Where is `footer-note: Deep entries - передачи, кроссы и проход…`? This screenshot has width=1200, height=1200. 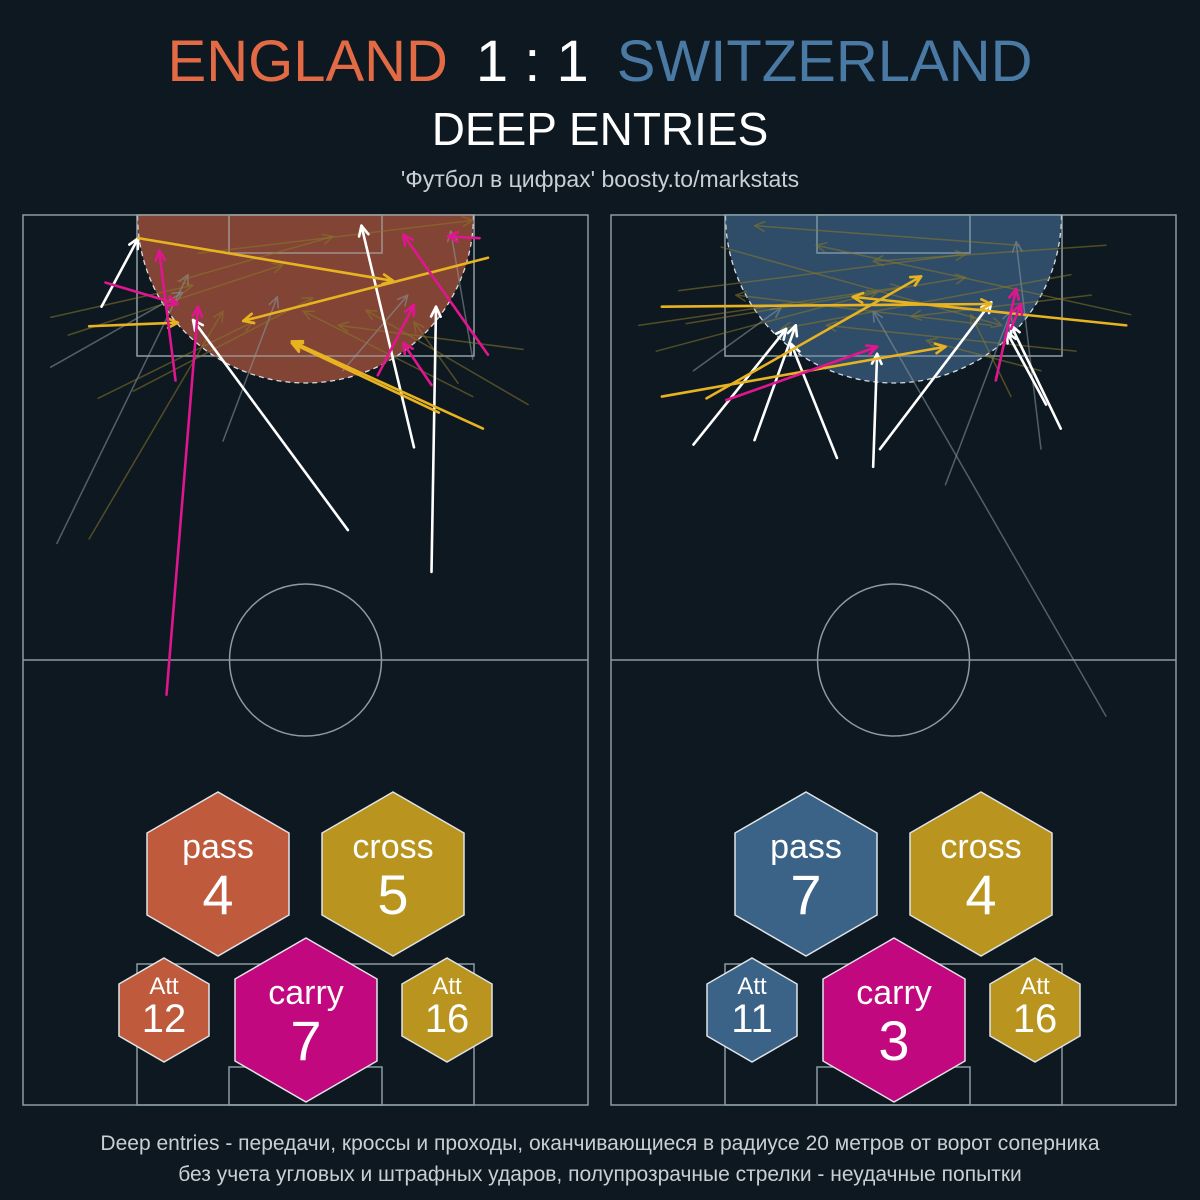
footer-note: Deep entries - передачи, кроссы и проход… is located at coordinates (600, 1159).